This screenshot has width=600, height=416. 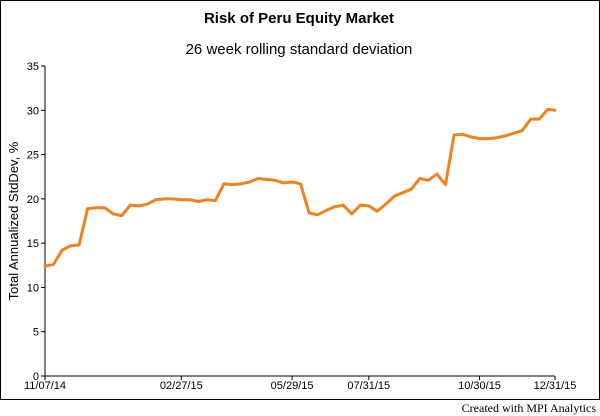 I want to click on x-tick-label: 11/07/14, so click(x=45, y=386).